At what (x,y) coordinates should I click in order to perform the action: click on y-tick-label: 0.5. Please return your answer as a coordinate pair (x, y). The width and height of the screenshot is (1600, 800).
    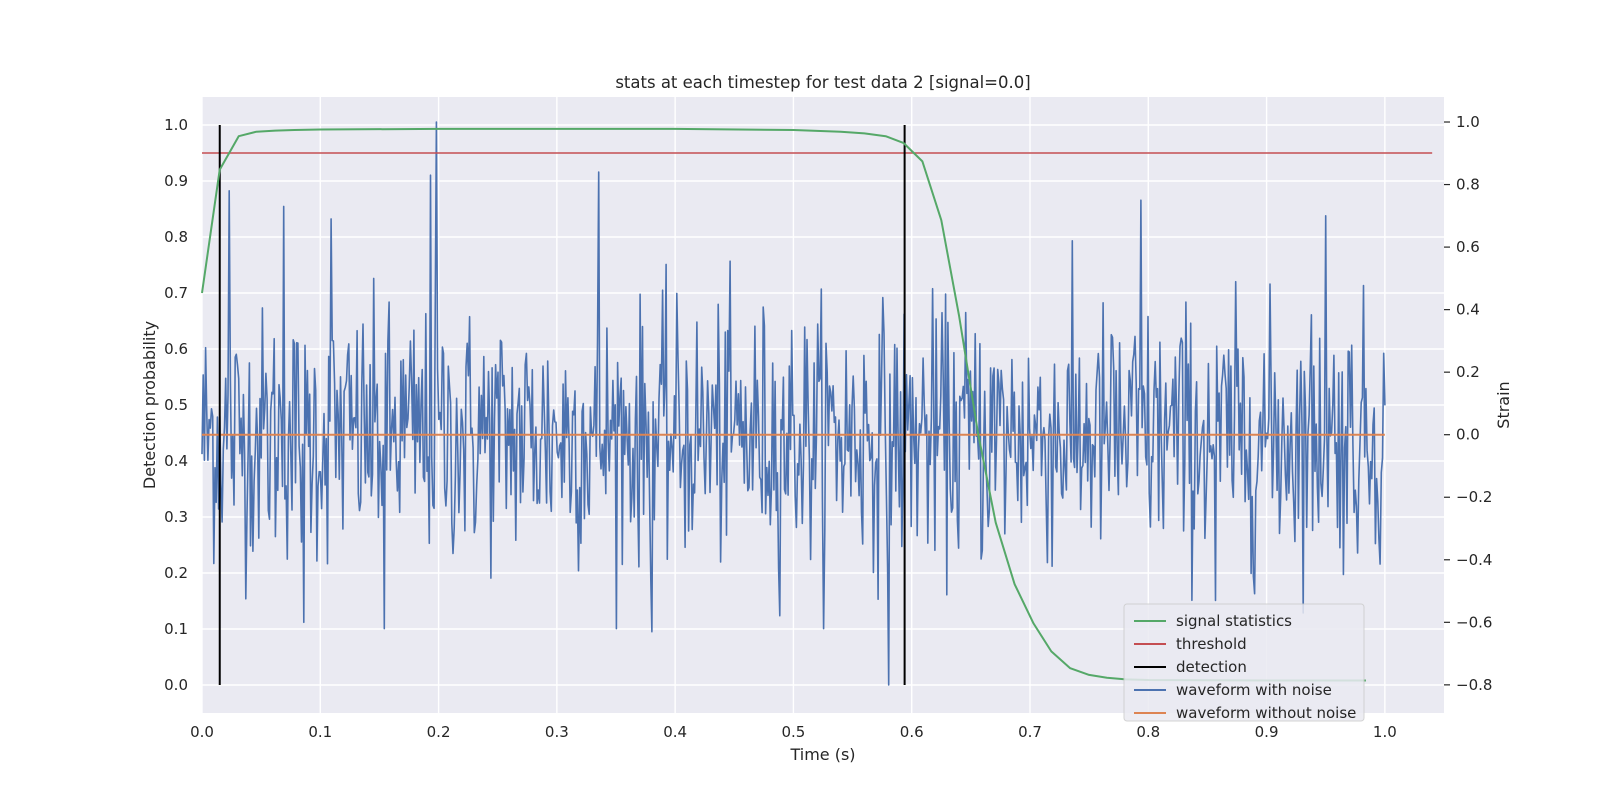
    Looking at the image, I should click on (176, 405).